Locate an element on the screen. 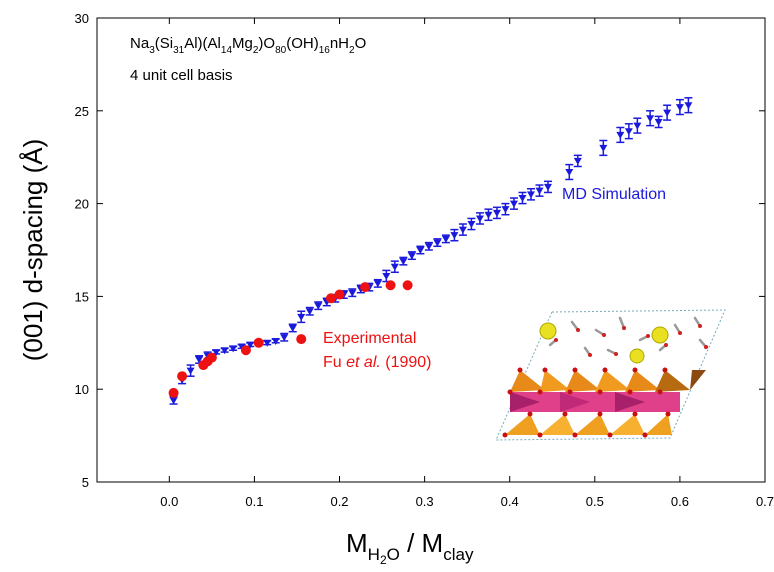  y-tick-label: 30 is located at coordinates (82, 18).